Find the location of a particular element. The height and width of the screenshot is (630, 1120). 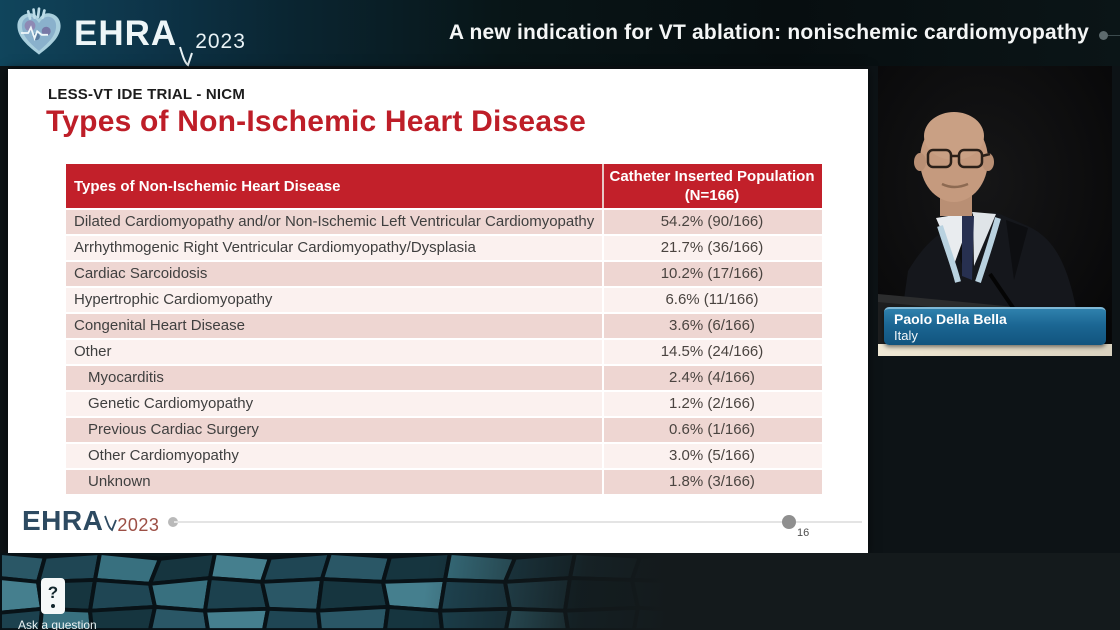

table-row: Other 14.5% (24/166) is located at coordinates (444, 353).